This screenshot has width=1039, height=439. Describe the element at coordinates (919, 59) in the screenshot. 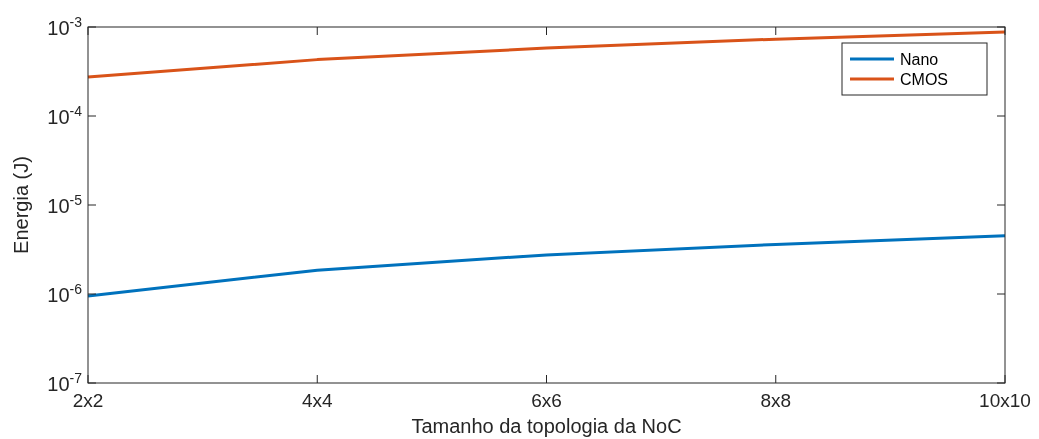

I see `legend-label: Nano` at that location.